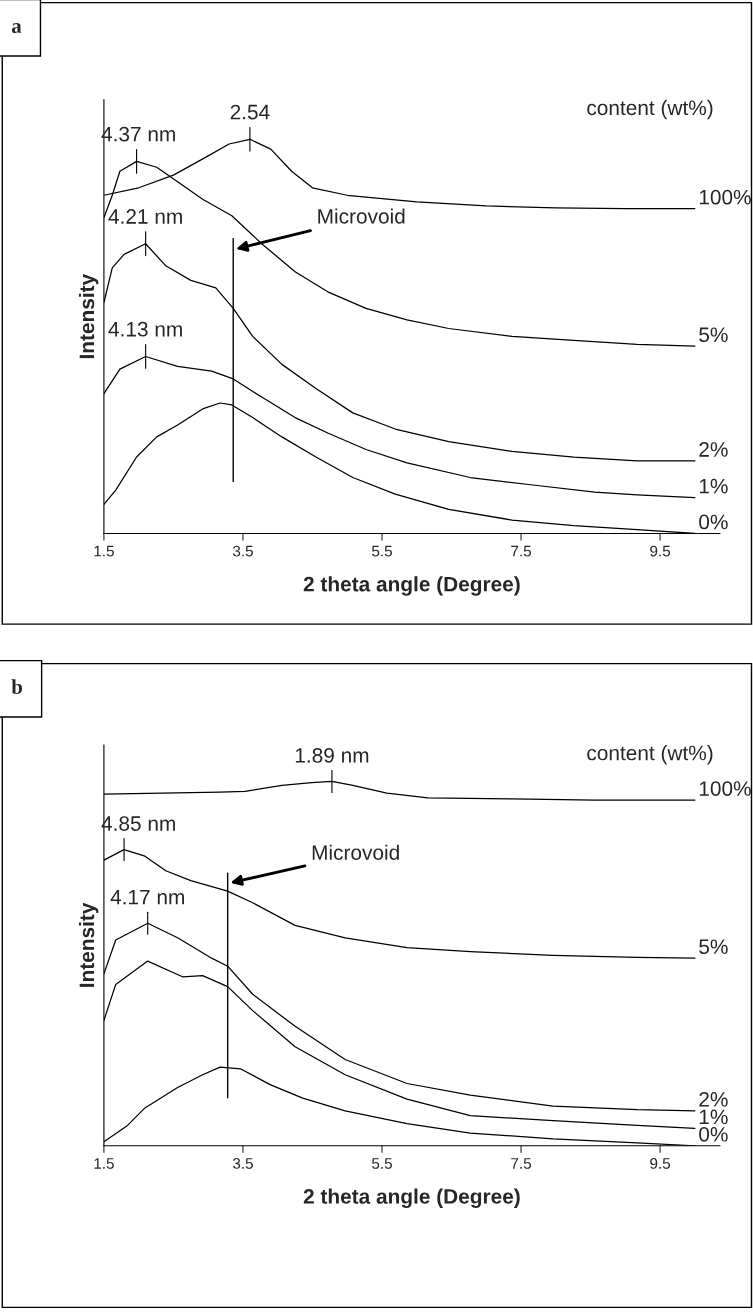 Image resolution: width=753 pixels, height=1314 pixels. Describe the element at coordinates (332, 755) in the screenshot. I see `annotation: 1.89 nm` at that location.